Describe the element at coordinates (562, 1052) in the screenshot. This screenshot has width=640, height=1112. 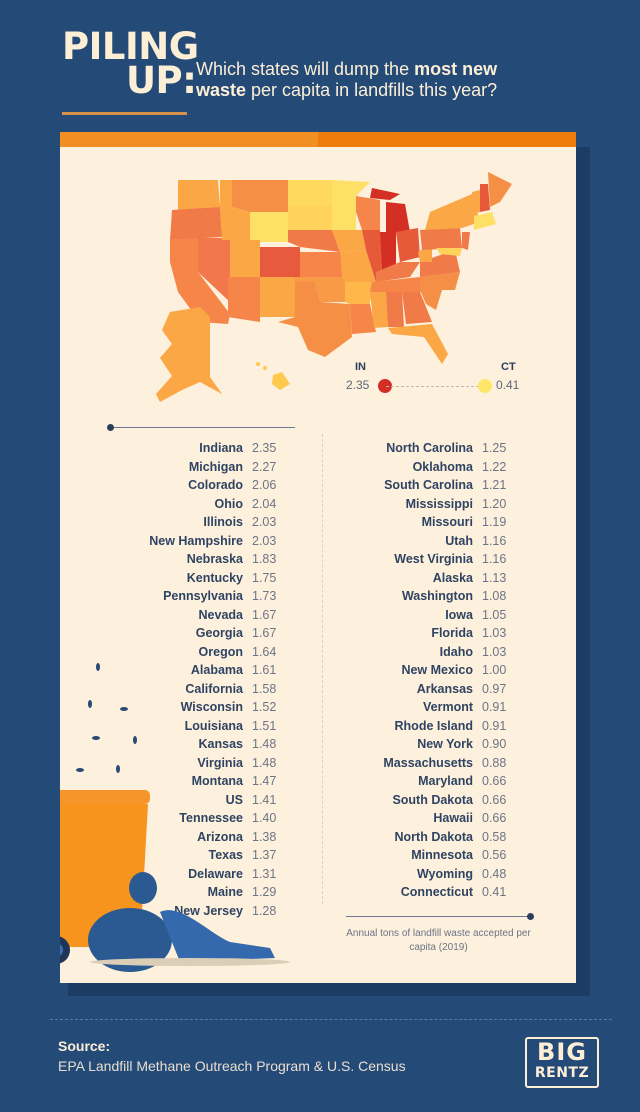
I see `logo-top: BIG` at that location.